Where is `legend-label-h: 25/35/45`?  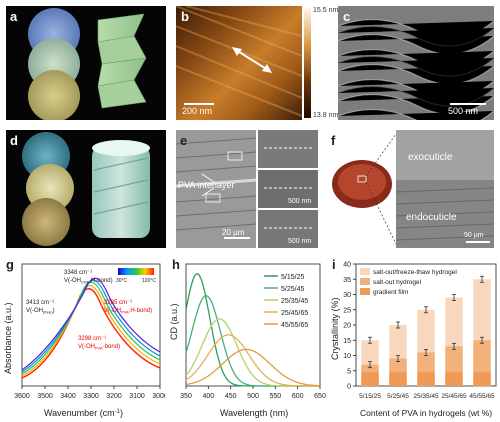 legend-label-h: 25/35/45 is located at coordinates (294, 301).